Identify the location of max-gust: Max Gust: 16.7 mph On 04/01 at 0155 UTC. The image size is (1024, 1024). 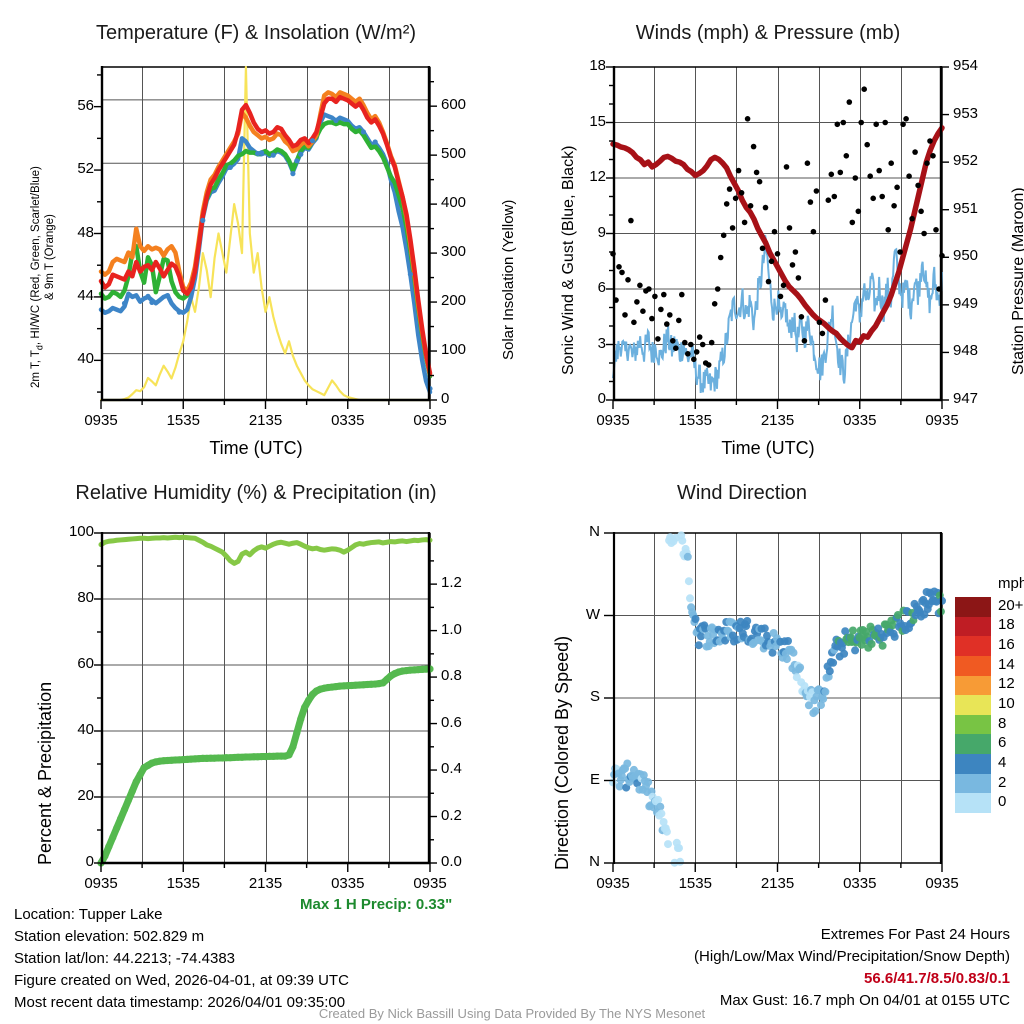
(864, 1000).